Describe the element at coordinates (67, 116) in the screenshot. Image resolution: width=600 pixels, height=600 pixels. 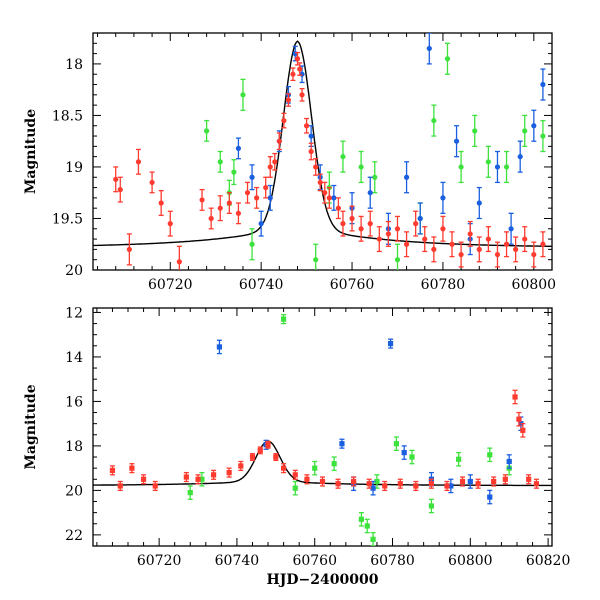
I see `y-tick-label: 18.5` at that location.